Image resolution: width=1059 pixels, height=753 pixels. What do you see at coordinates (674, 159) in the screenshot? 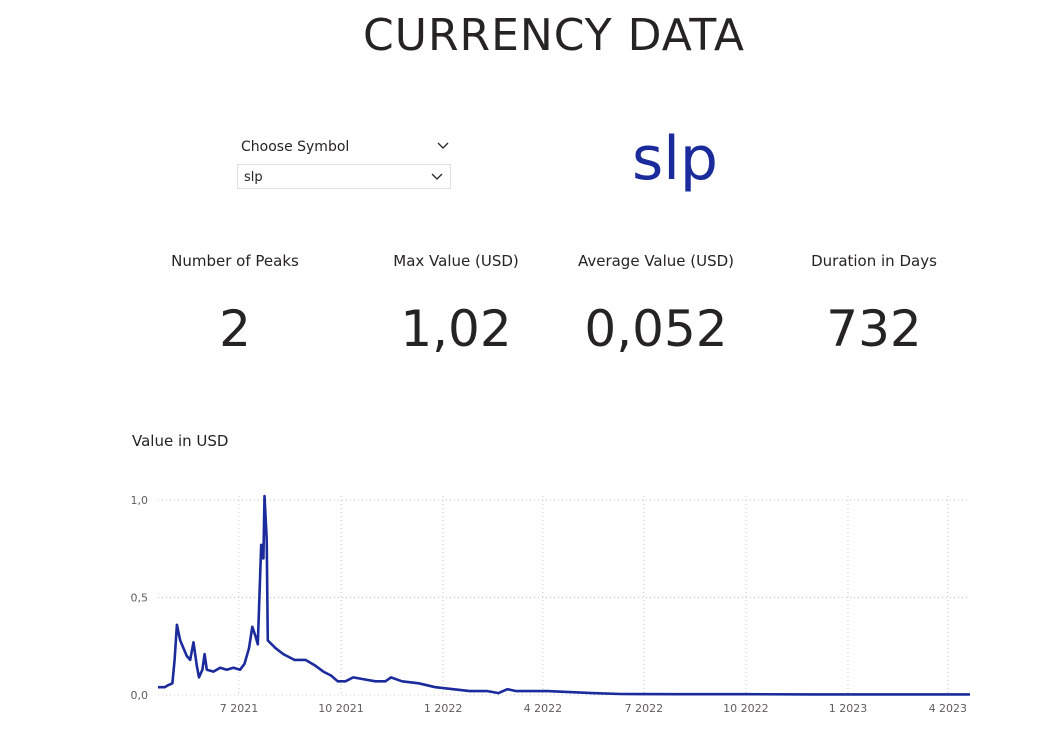
I see `selected-symbol-card: slp` at bounding box center [674, 159].